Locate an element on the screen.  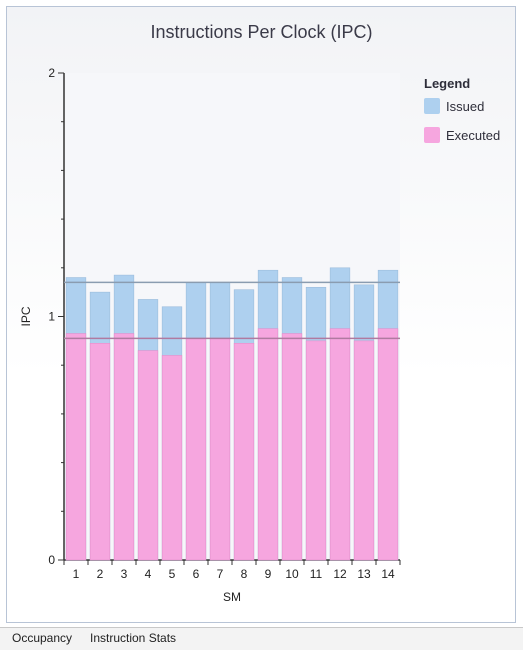
legend-label-executed: Executed is located at coordinates (473, 135).